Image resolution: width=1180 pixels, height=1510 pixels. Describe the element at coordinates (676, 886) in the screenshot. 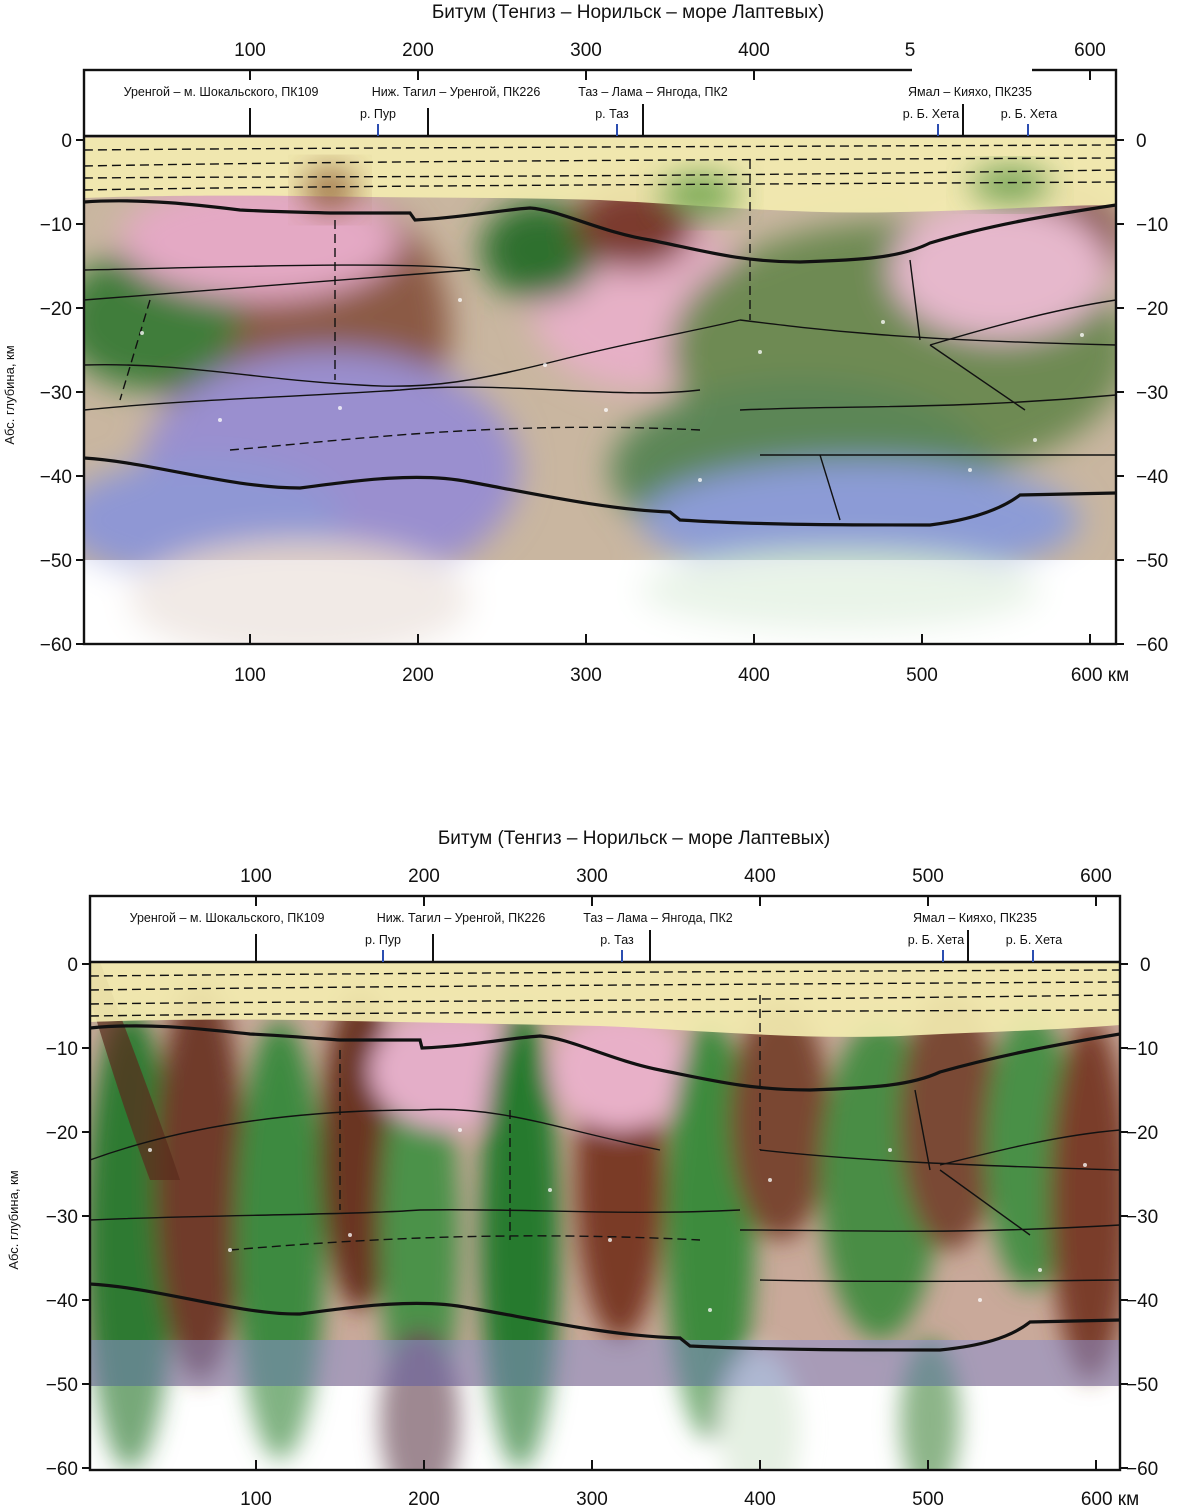

I see `top-axis: 100 200 300 400 500 600` at that location.